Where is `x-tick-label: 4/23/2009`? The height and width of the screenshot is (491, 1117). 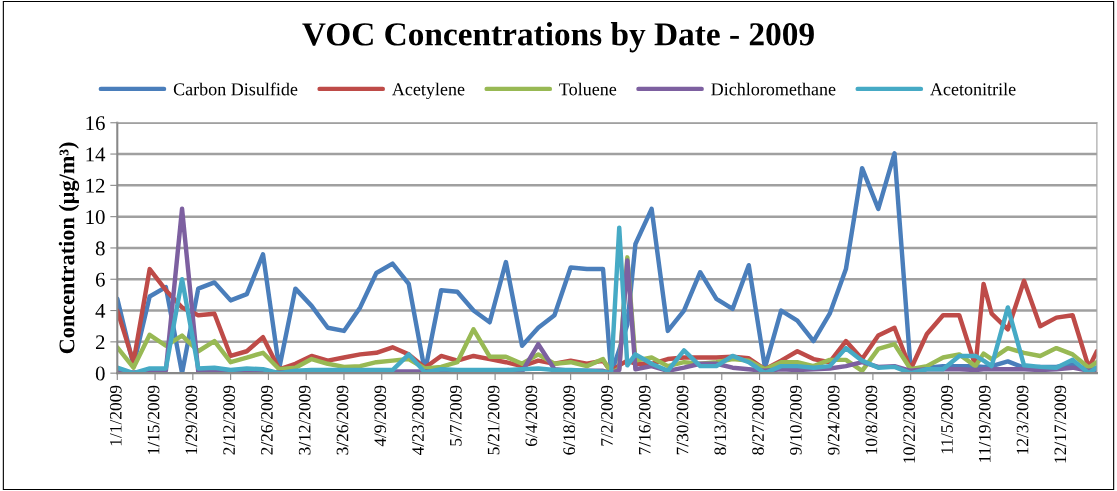 x-tick-label: 4/23/2009 is located at coordinates (418, 420).